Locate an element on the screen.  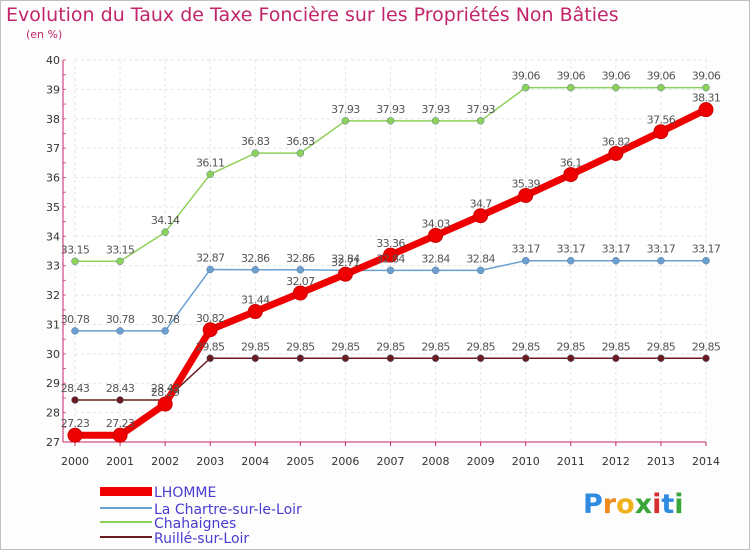
proxiti-logo: Proxiti is located at coordinates (633, 504).